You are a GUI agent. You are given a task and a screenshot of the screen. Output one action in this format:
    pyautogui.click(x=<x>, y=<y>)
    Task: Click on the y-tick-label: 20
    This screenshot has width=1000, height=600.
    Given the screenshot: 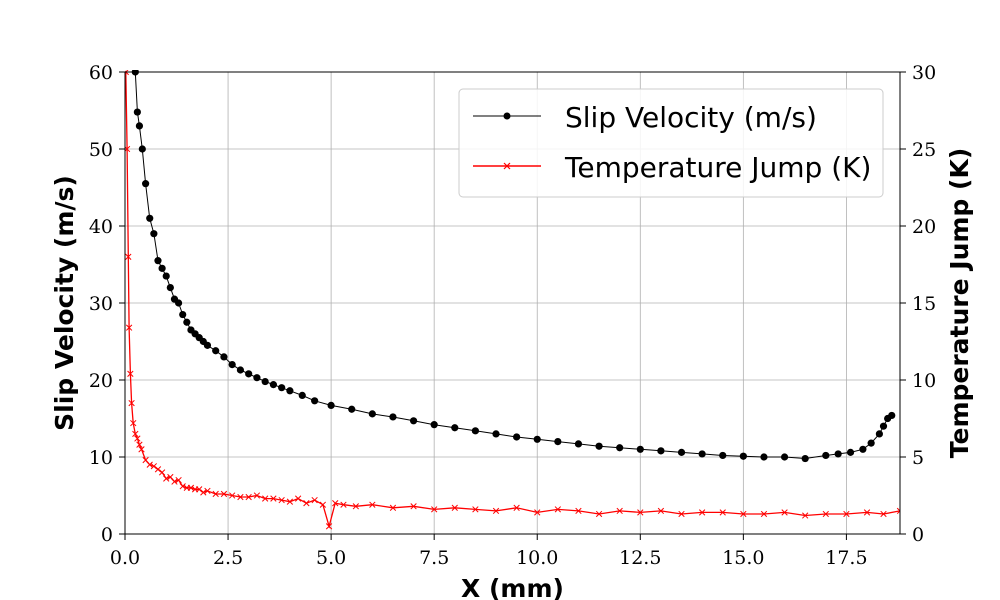 What is the action you would take?
    pyautogui.click(x=101, y=381)
    